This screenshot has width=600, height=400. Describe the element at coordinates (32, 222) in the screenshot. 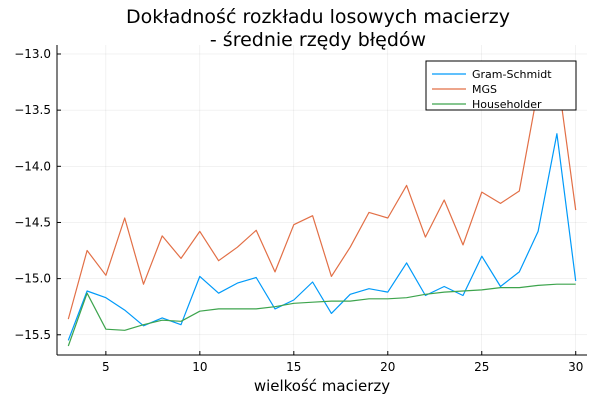

I see `y-tick-label: −14.5` at that location.